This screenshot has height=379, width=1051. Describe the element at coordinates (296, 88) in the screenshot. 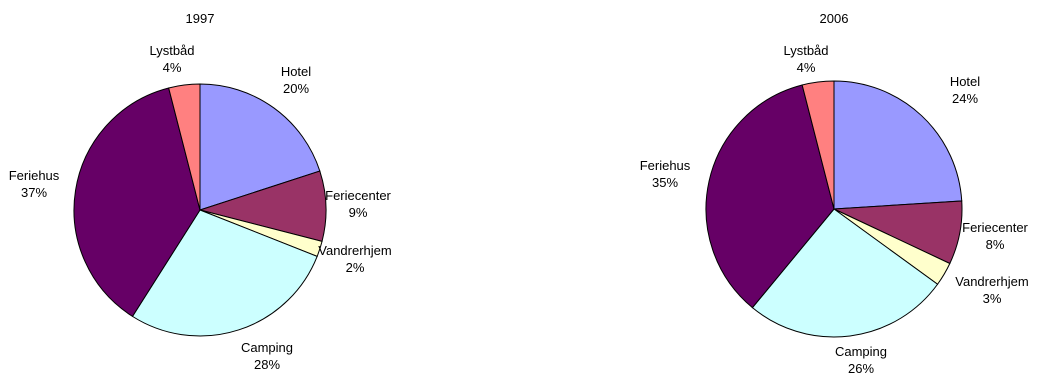

I see `slice-value-hotel: 20%` at that location.